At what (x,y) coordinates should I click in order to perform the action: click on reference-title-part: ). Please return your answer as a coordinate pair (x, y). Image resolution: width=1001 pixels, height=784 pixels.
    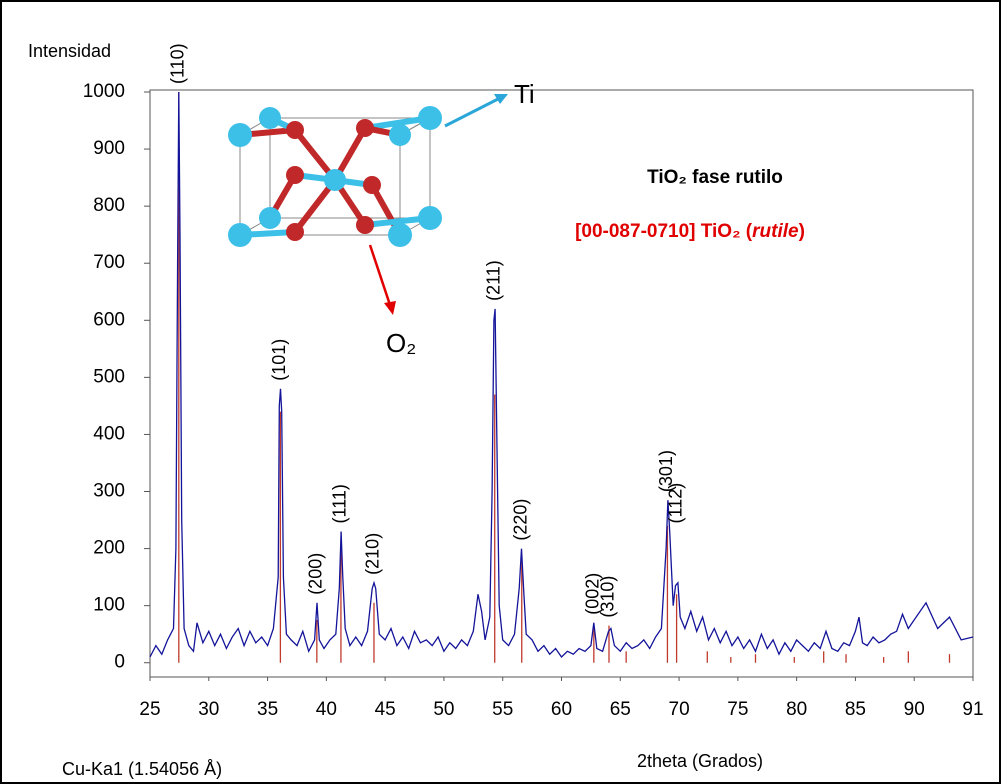
    Looking at the image, I should click on (802, 231).